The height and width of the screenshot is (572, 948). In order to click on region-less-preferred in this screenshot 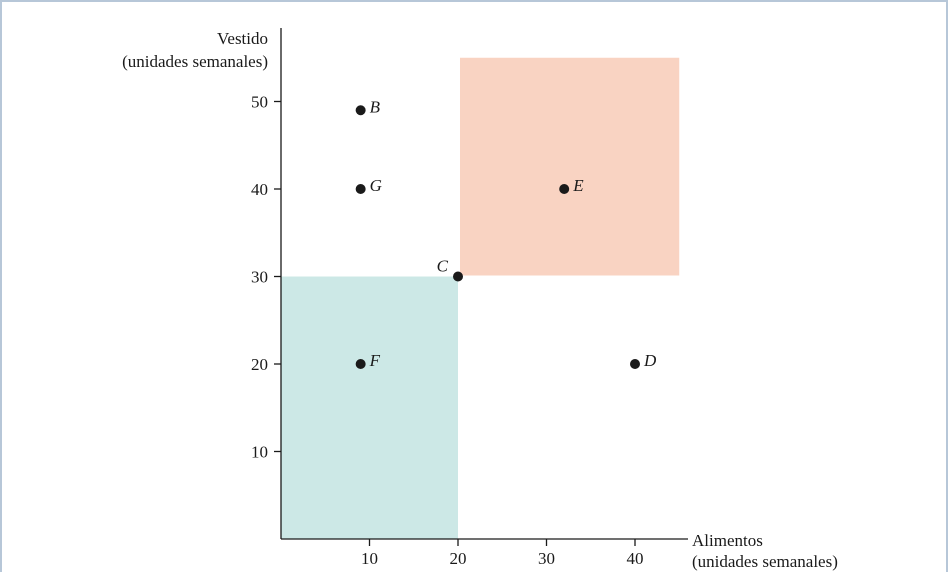, I will do `click(369, 407)`.